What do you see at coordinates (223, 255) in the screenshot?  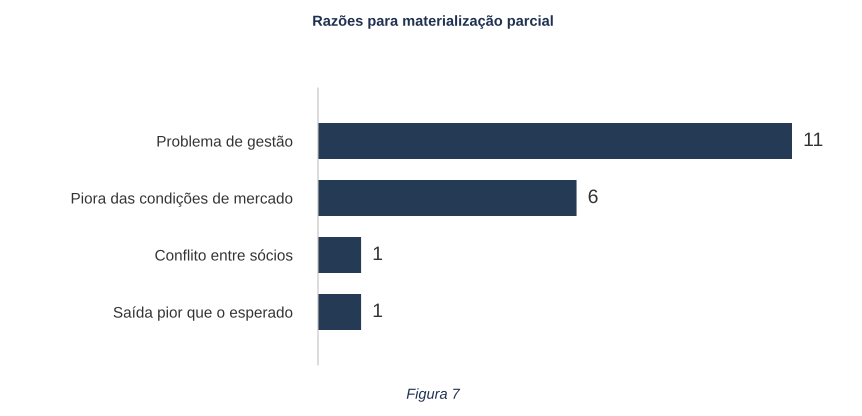 I see `y-tick-label: Conflito entre sócios` at bounding box center [223, 255].